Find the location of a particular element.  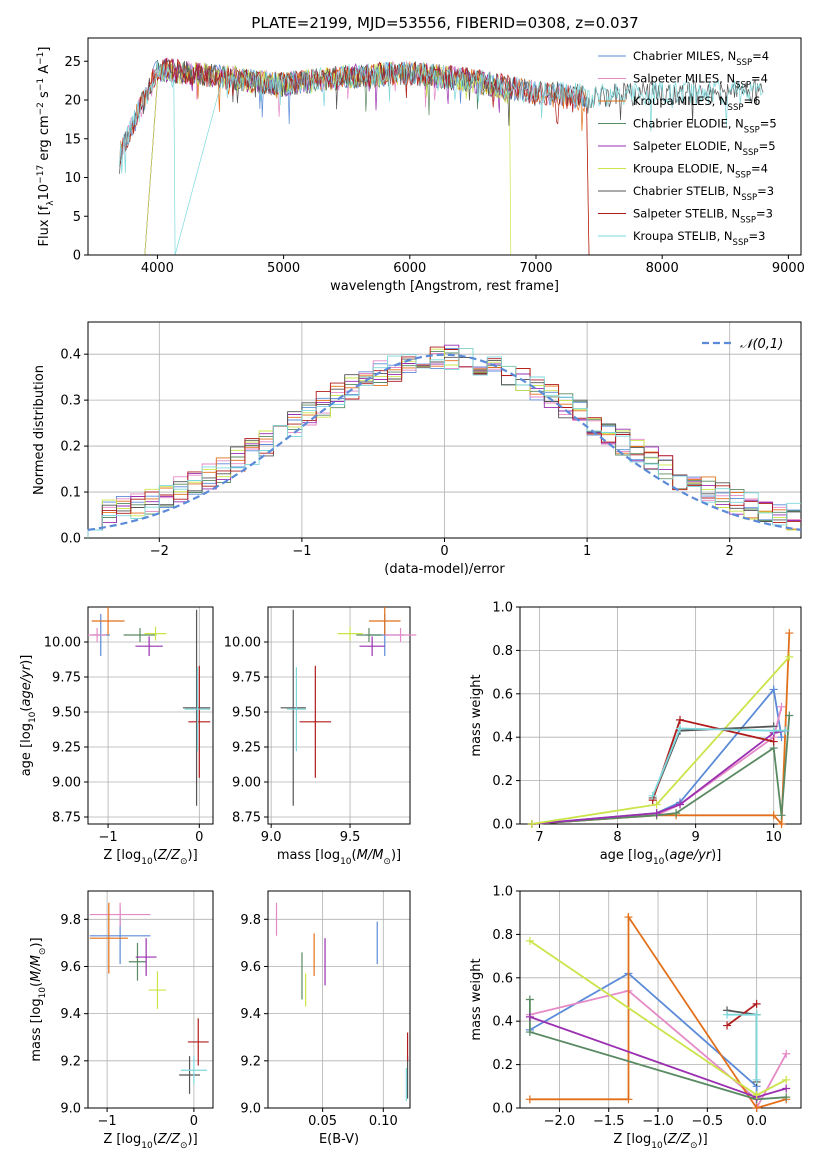

y-tick-label: 9.0 is located at coordinates (250, 1109).